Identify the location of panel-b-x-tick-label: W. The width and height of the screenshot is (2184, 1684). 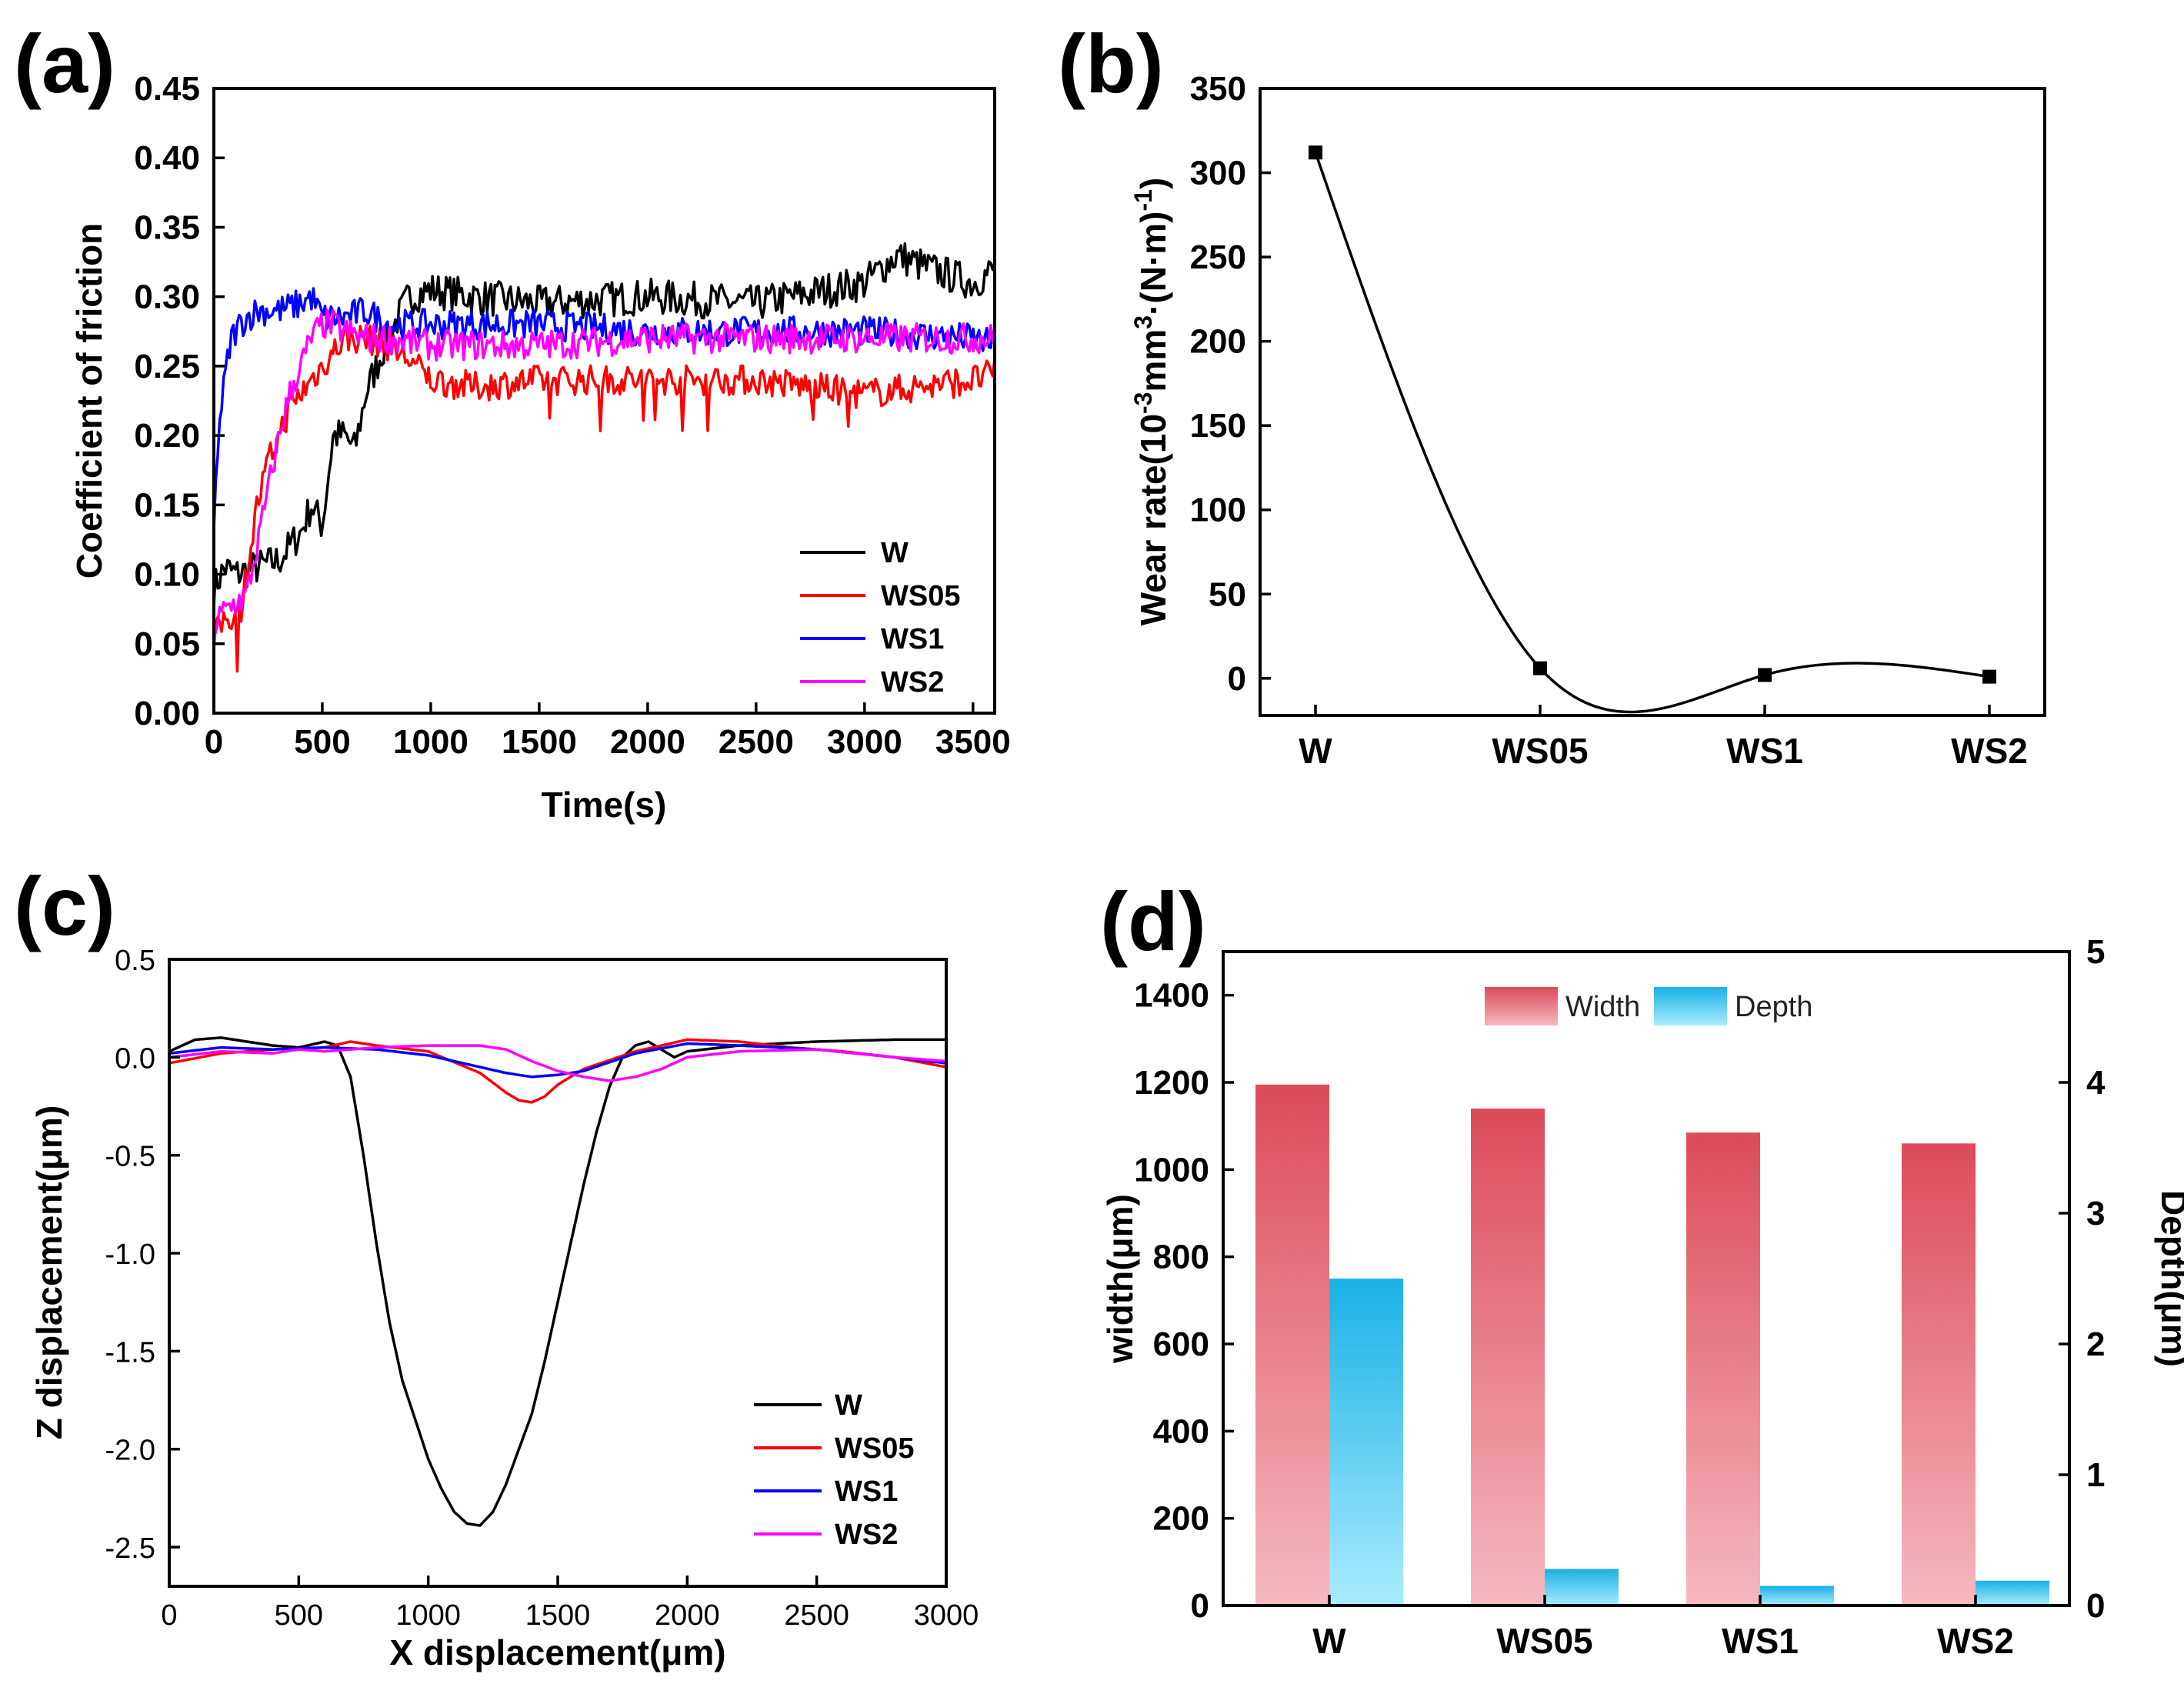
(1315, 751).